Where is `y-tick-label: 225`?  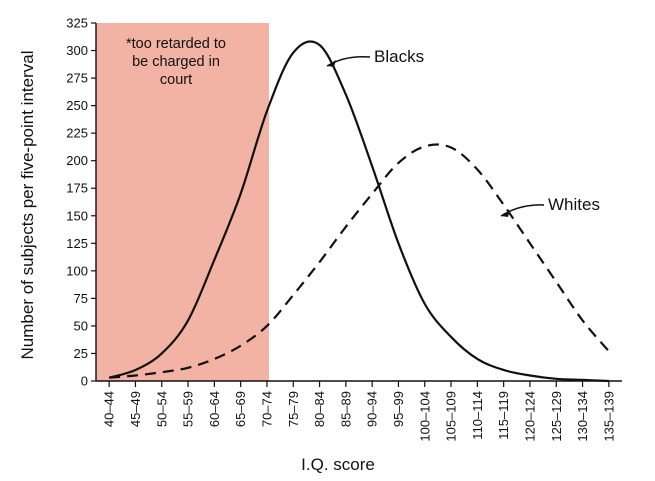
y-tick-label: 225 is located at coordinates (77, 133).